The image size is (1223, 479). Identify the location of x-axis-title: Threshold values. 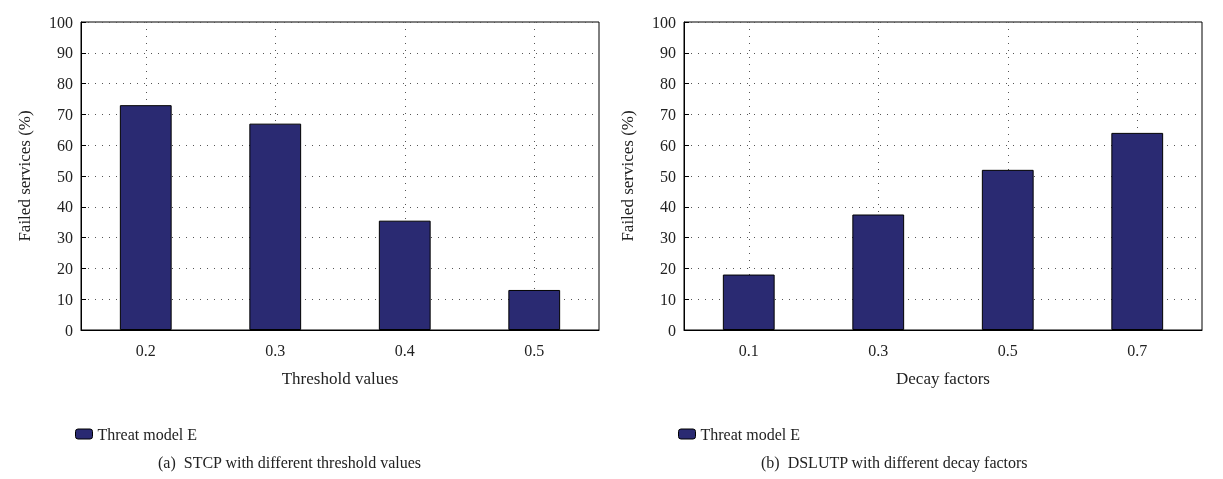
(340, 378).